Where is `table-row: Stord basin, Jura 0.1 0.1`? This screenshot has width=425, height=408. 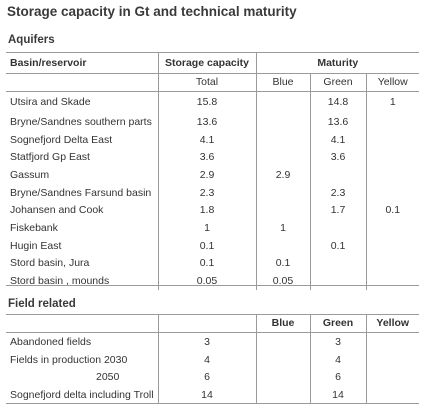 table-row: Stord basin, Jura 0.1 0.1 is located at coordinates (212, 263).